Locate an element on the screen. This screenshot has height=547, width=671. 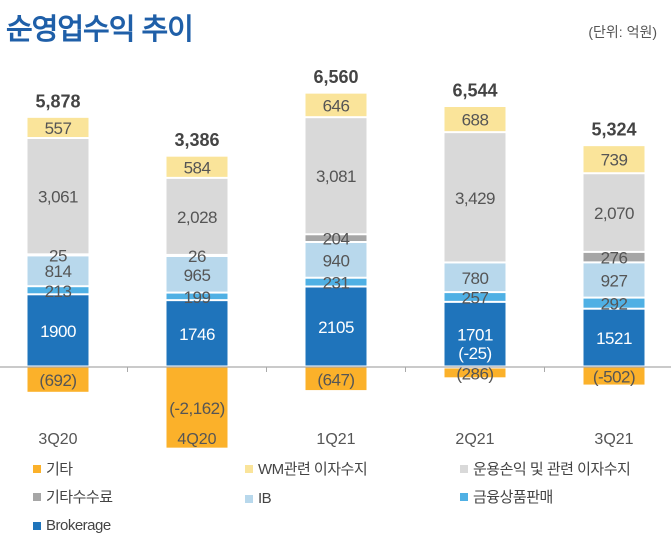
legend-item: WM관련 이자수지 is located at coordinates (306, 468).